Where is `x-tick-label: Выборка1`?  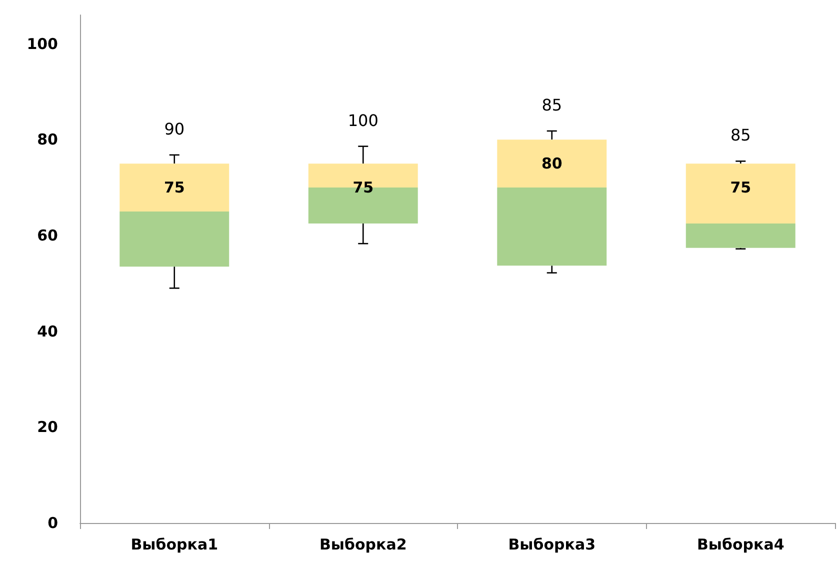 x-tick-label: Выборка1 is located at coordinates (174, 545).